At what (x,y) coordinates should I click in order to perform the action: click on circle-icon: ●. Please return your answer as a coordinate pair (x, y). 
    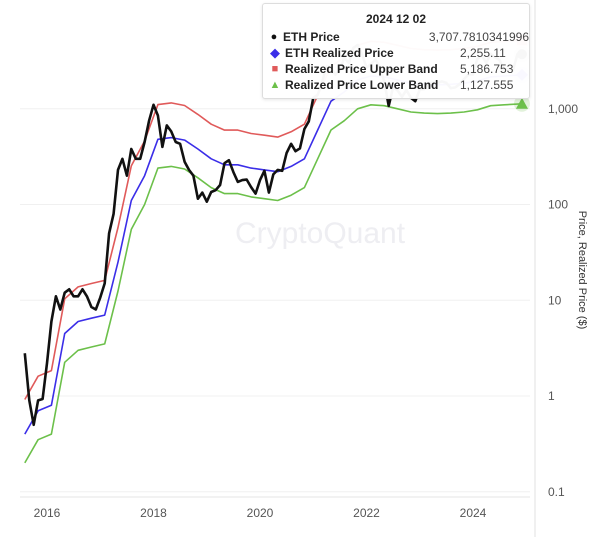
    Looking at the image, I should click on (274, 37).